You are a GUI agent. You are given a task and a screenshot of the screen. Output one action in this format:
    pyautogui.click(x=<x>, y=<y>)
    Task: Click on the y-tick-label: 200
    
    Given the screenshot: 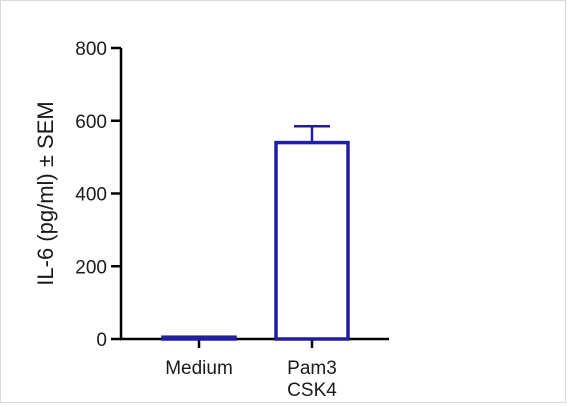 What is the action you would take?
    pyautogui.click(x=91, y=267)
    